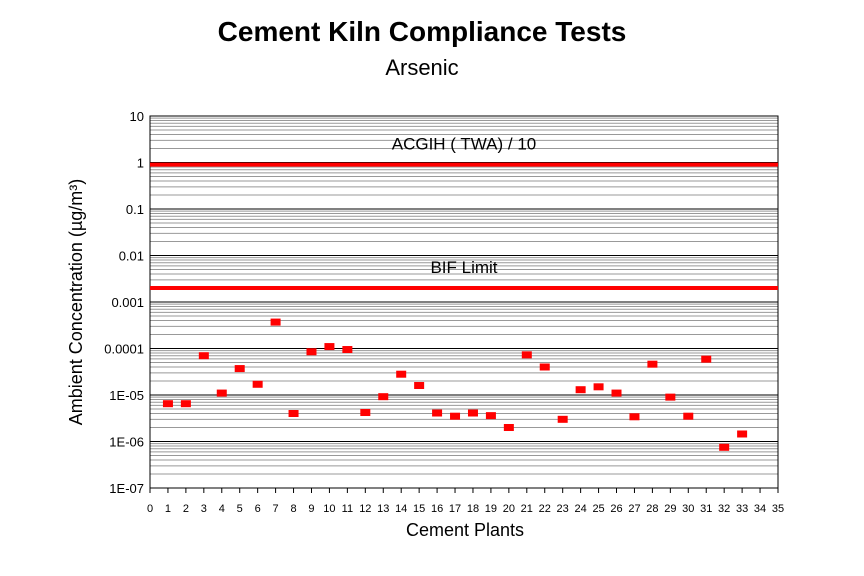  I want to click on x-tick-label: 4, so click(222, 509).